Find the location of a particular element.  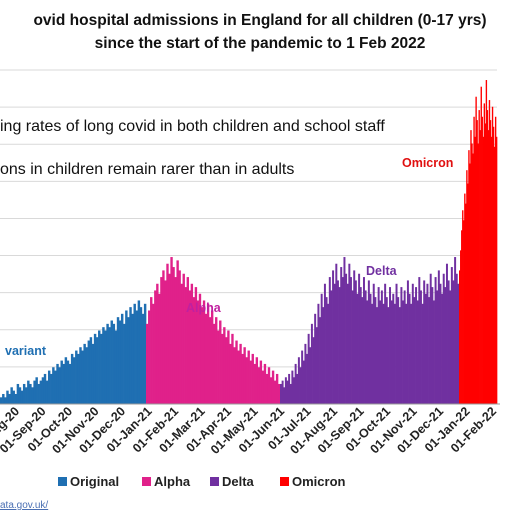

legend-swatch-original is located at coordinates (62, 481).